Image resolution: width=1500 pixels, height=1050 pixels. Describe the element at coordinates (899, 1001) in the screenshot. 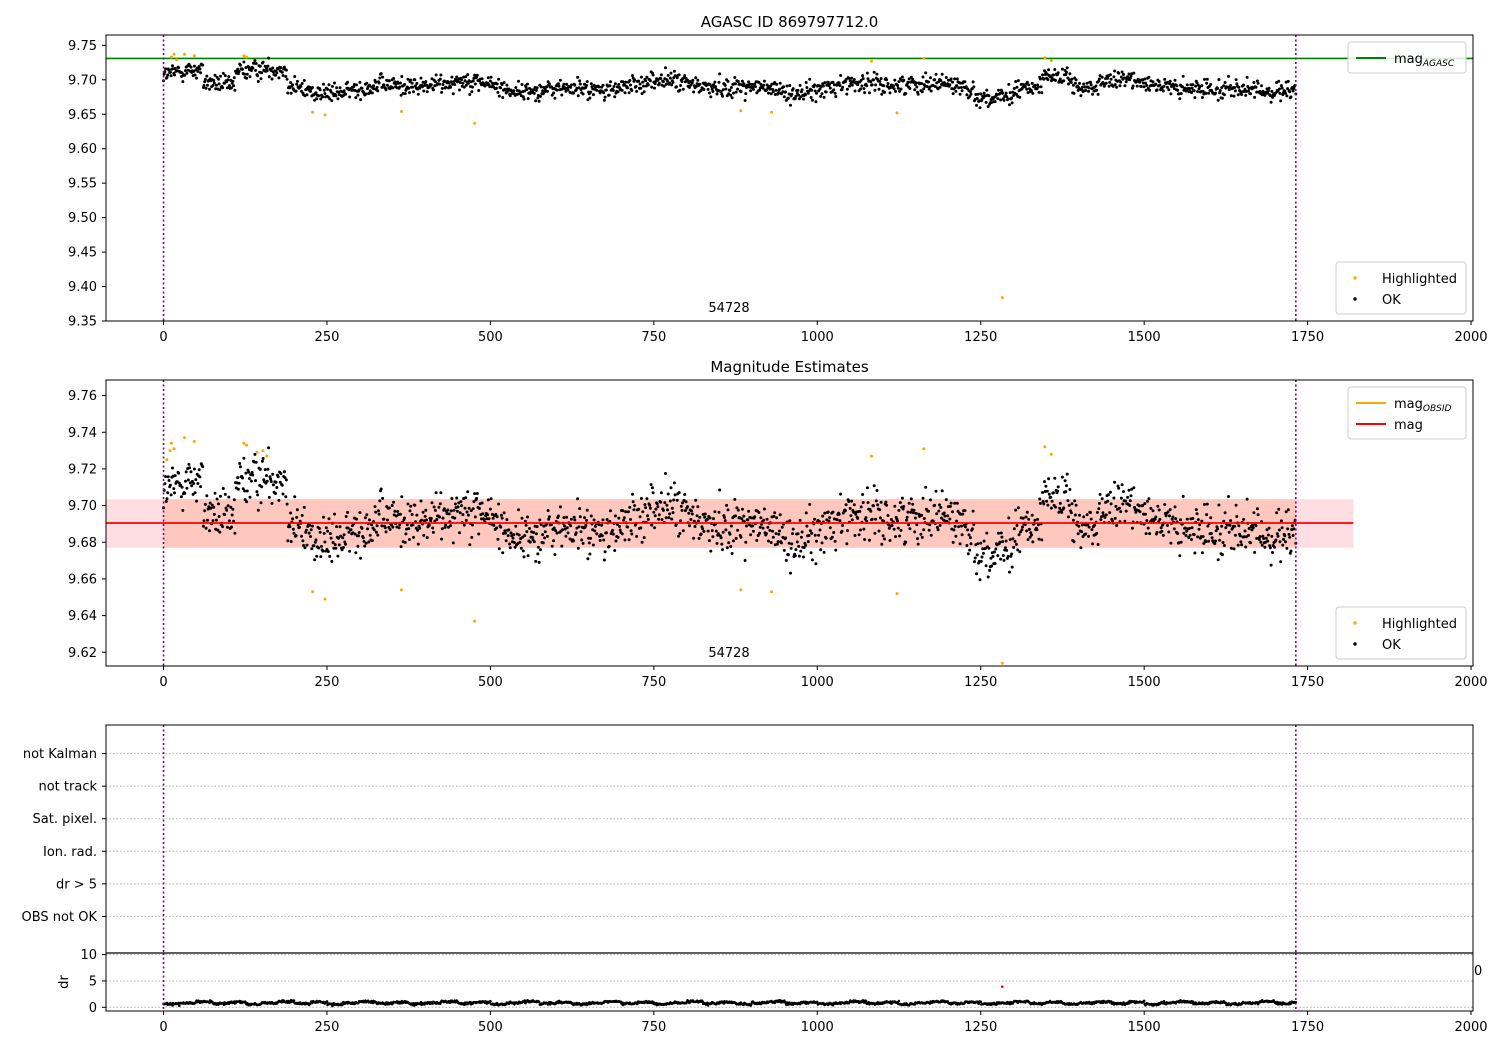

I see `dr-ok-point` at that location.